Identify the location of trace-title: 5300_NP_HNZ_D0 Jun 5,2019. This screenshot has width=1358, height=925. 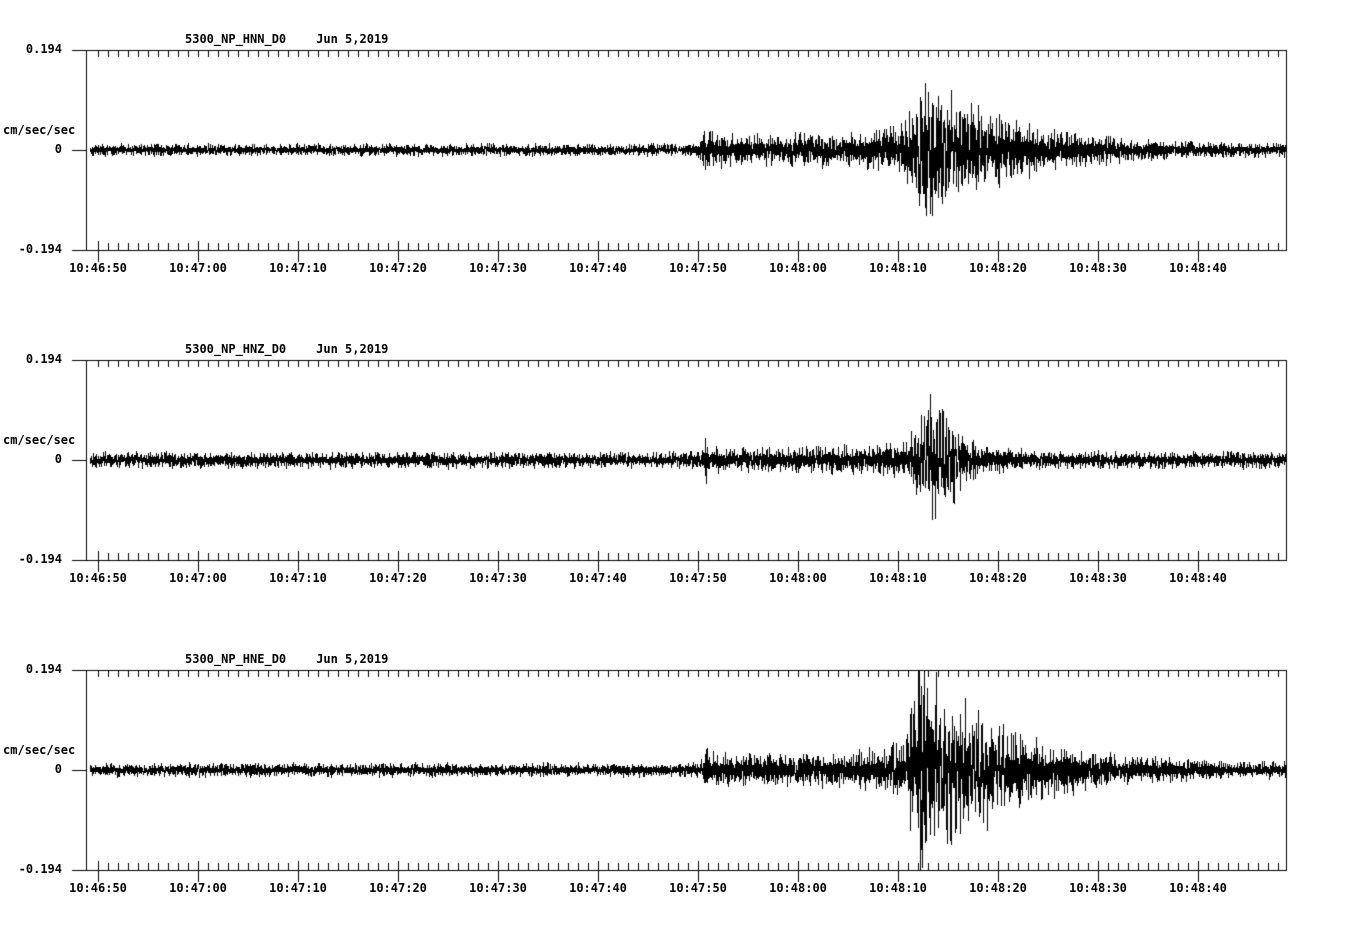
(286, 349).